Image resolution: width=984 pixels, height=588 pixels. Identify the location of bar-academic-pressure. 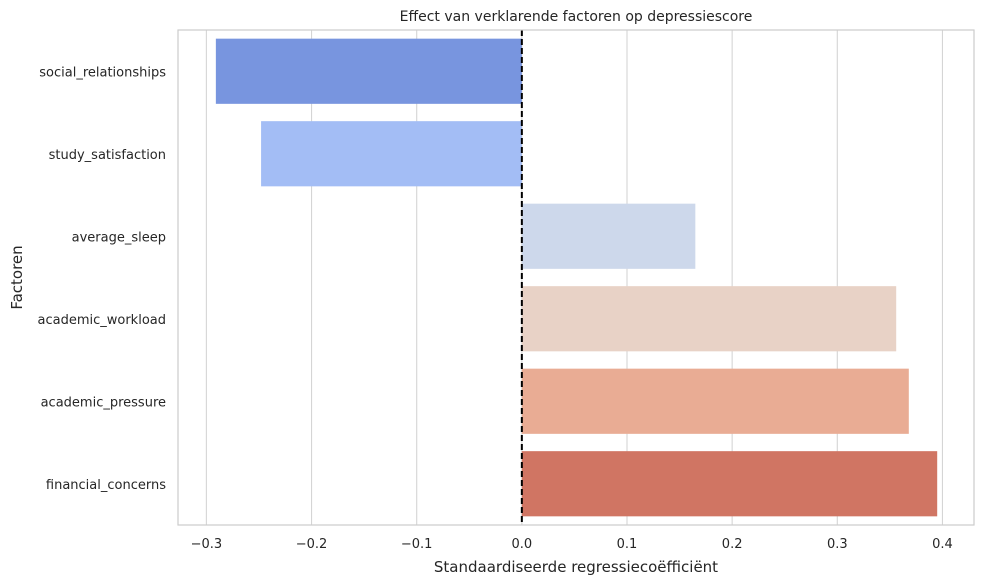
(715, 401).